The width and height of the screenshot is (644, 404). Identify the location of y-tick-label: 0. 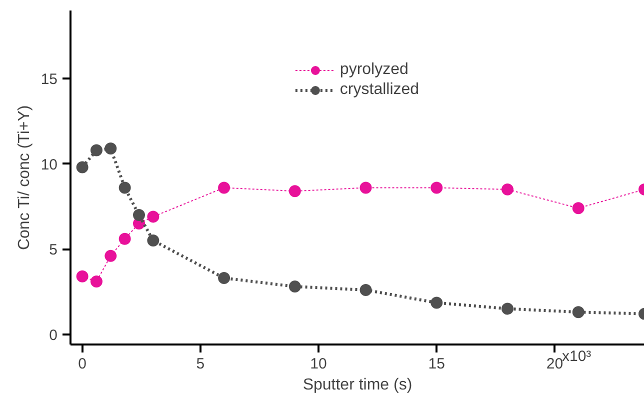
(53, 335).